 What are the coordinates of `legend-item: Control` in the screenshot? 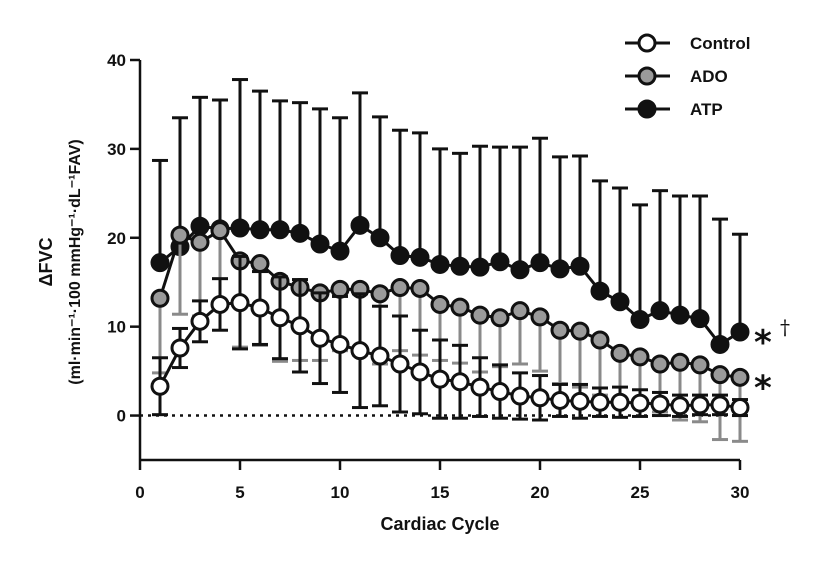 It's located at (687, 43).